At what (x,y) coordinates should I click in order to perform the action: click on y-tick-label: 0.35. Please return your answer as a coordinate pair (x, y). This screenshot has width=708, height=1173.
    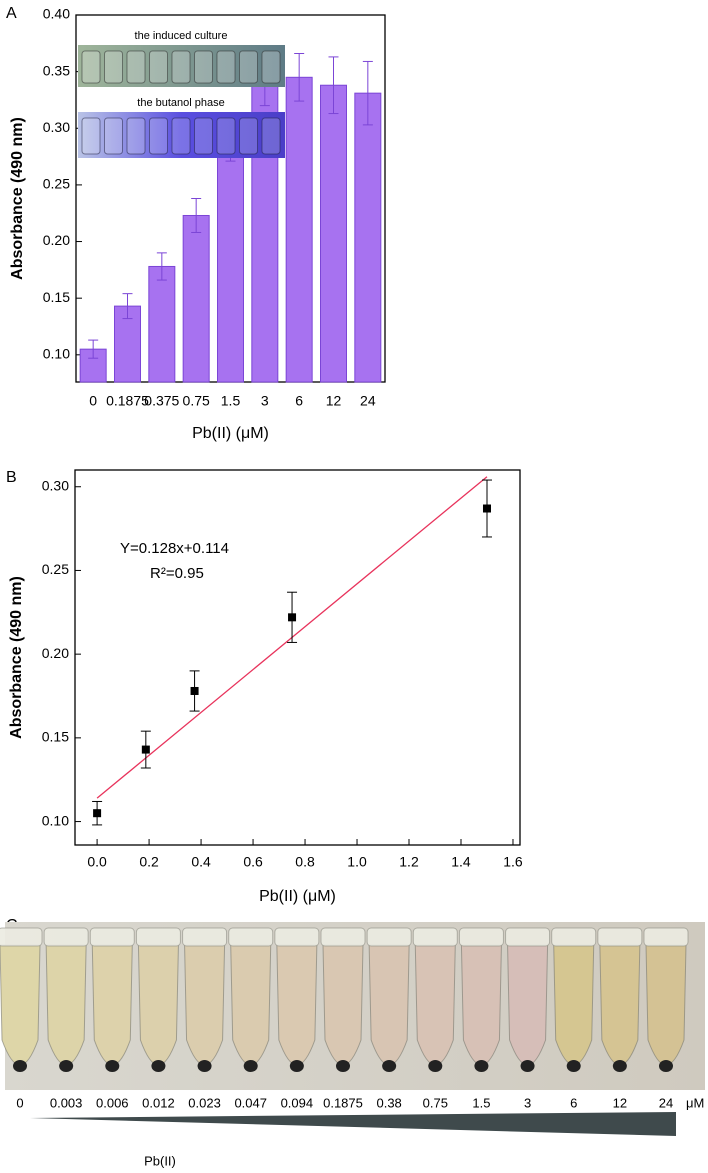
    Looking at the image, I should click on (56, 70).